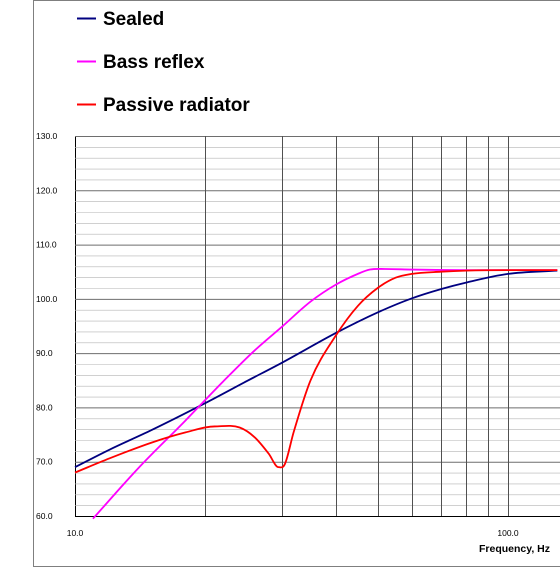 This screenshot has width=560, height=568. Describe the element at coordinates (44, 353) in the screenshot. I see `y-tick-label: 90.0` at that location.